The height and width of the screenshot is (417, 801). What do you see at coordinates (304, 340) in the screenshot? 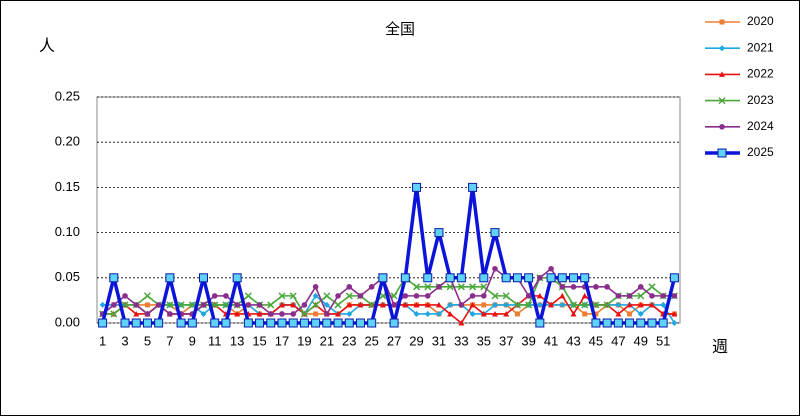
I see `x-tick-label: 19` at bounding box center [304, 340].